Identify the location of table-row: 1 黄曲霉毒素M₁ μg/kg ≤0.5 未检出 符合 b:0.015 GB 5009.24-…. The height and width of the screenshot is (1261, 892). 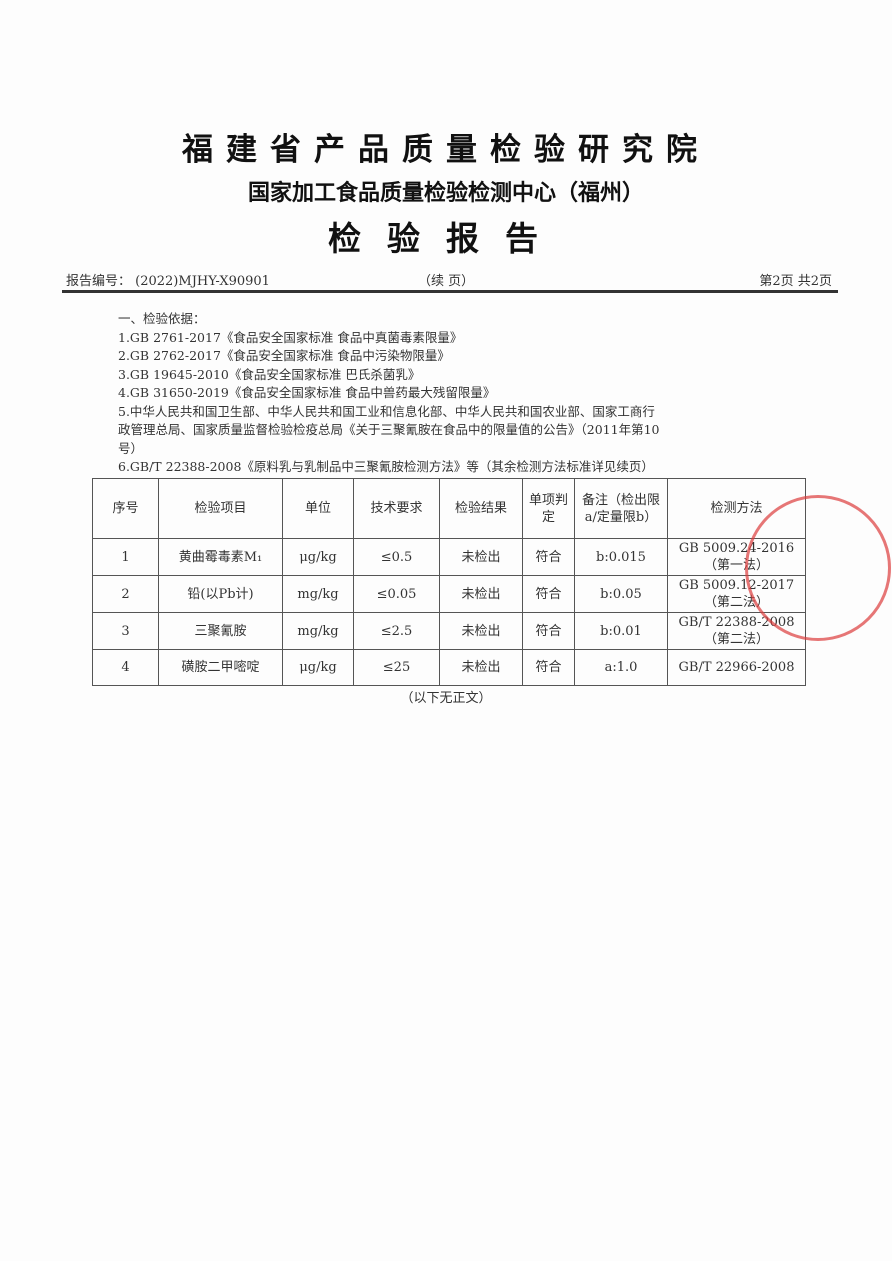
(449, 557).